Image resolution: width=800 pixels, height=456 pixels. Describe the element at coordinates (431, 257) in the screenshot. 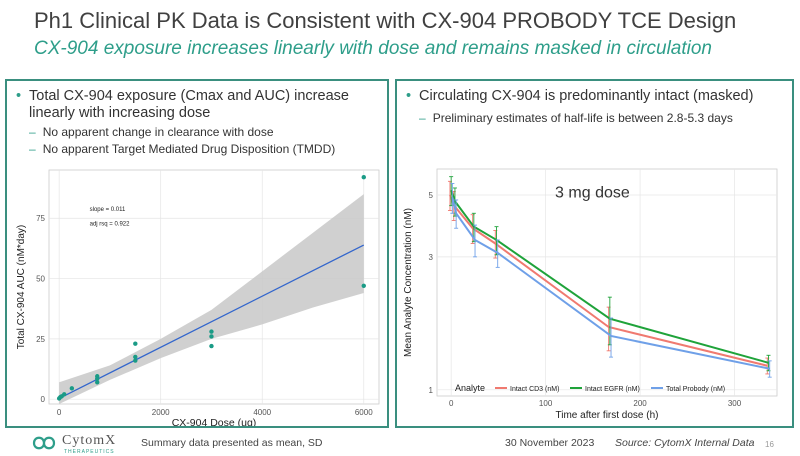

I see `y-tick-label: 3` at that location.